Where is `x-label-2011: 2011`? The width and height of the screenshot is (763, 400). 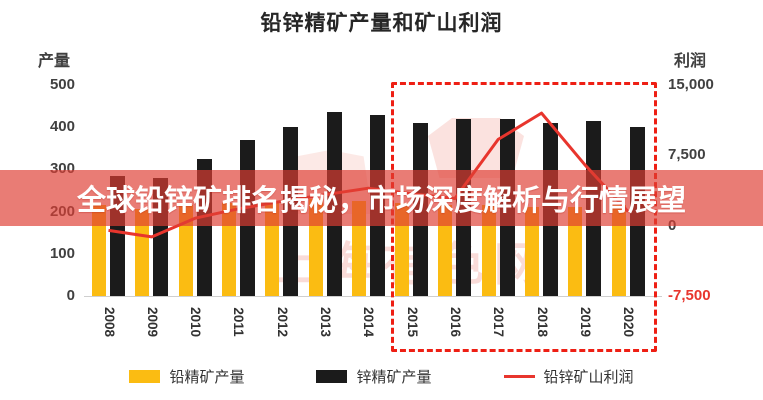 x-label-2011: 2011 is located at coordinates (239, 322).